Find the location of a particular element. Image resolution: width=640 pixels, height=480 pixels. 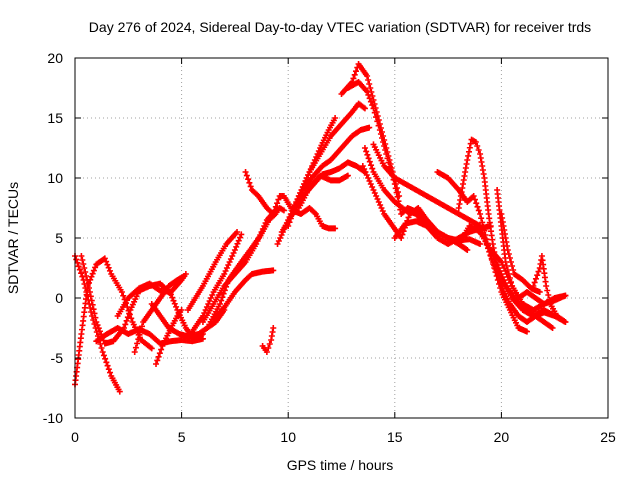

y-tick-label: 10 is located at coordinates (55, 178).